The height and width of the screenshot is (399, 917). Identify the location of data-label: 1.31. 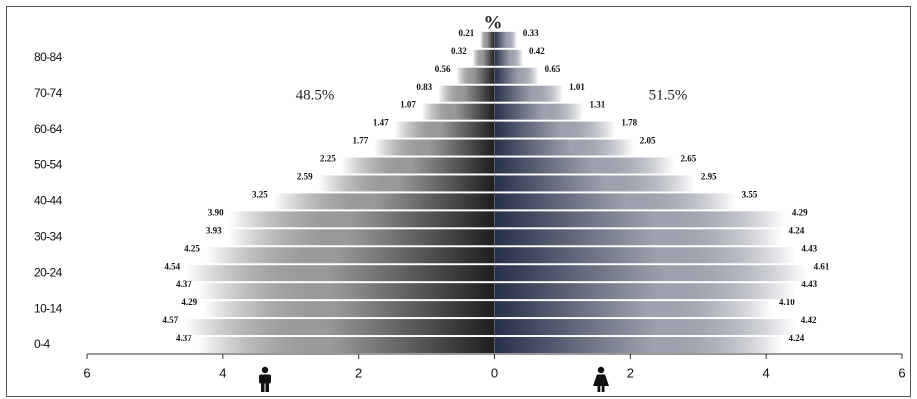
(597, 105).